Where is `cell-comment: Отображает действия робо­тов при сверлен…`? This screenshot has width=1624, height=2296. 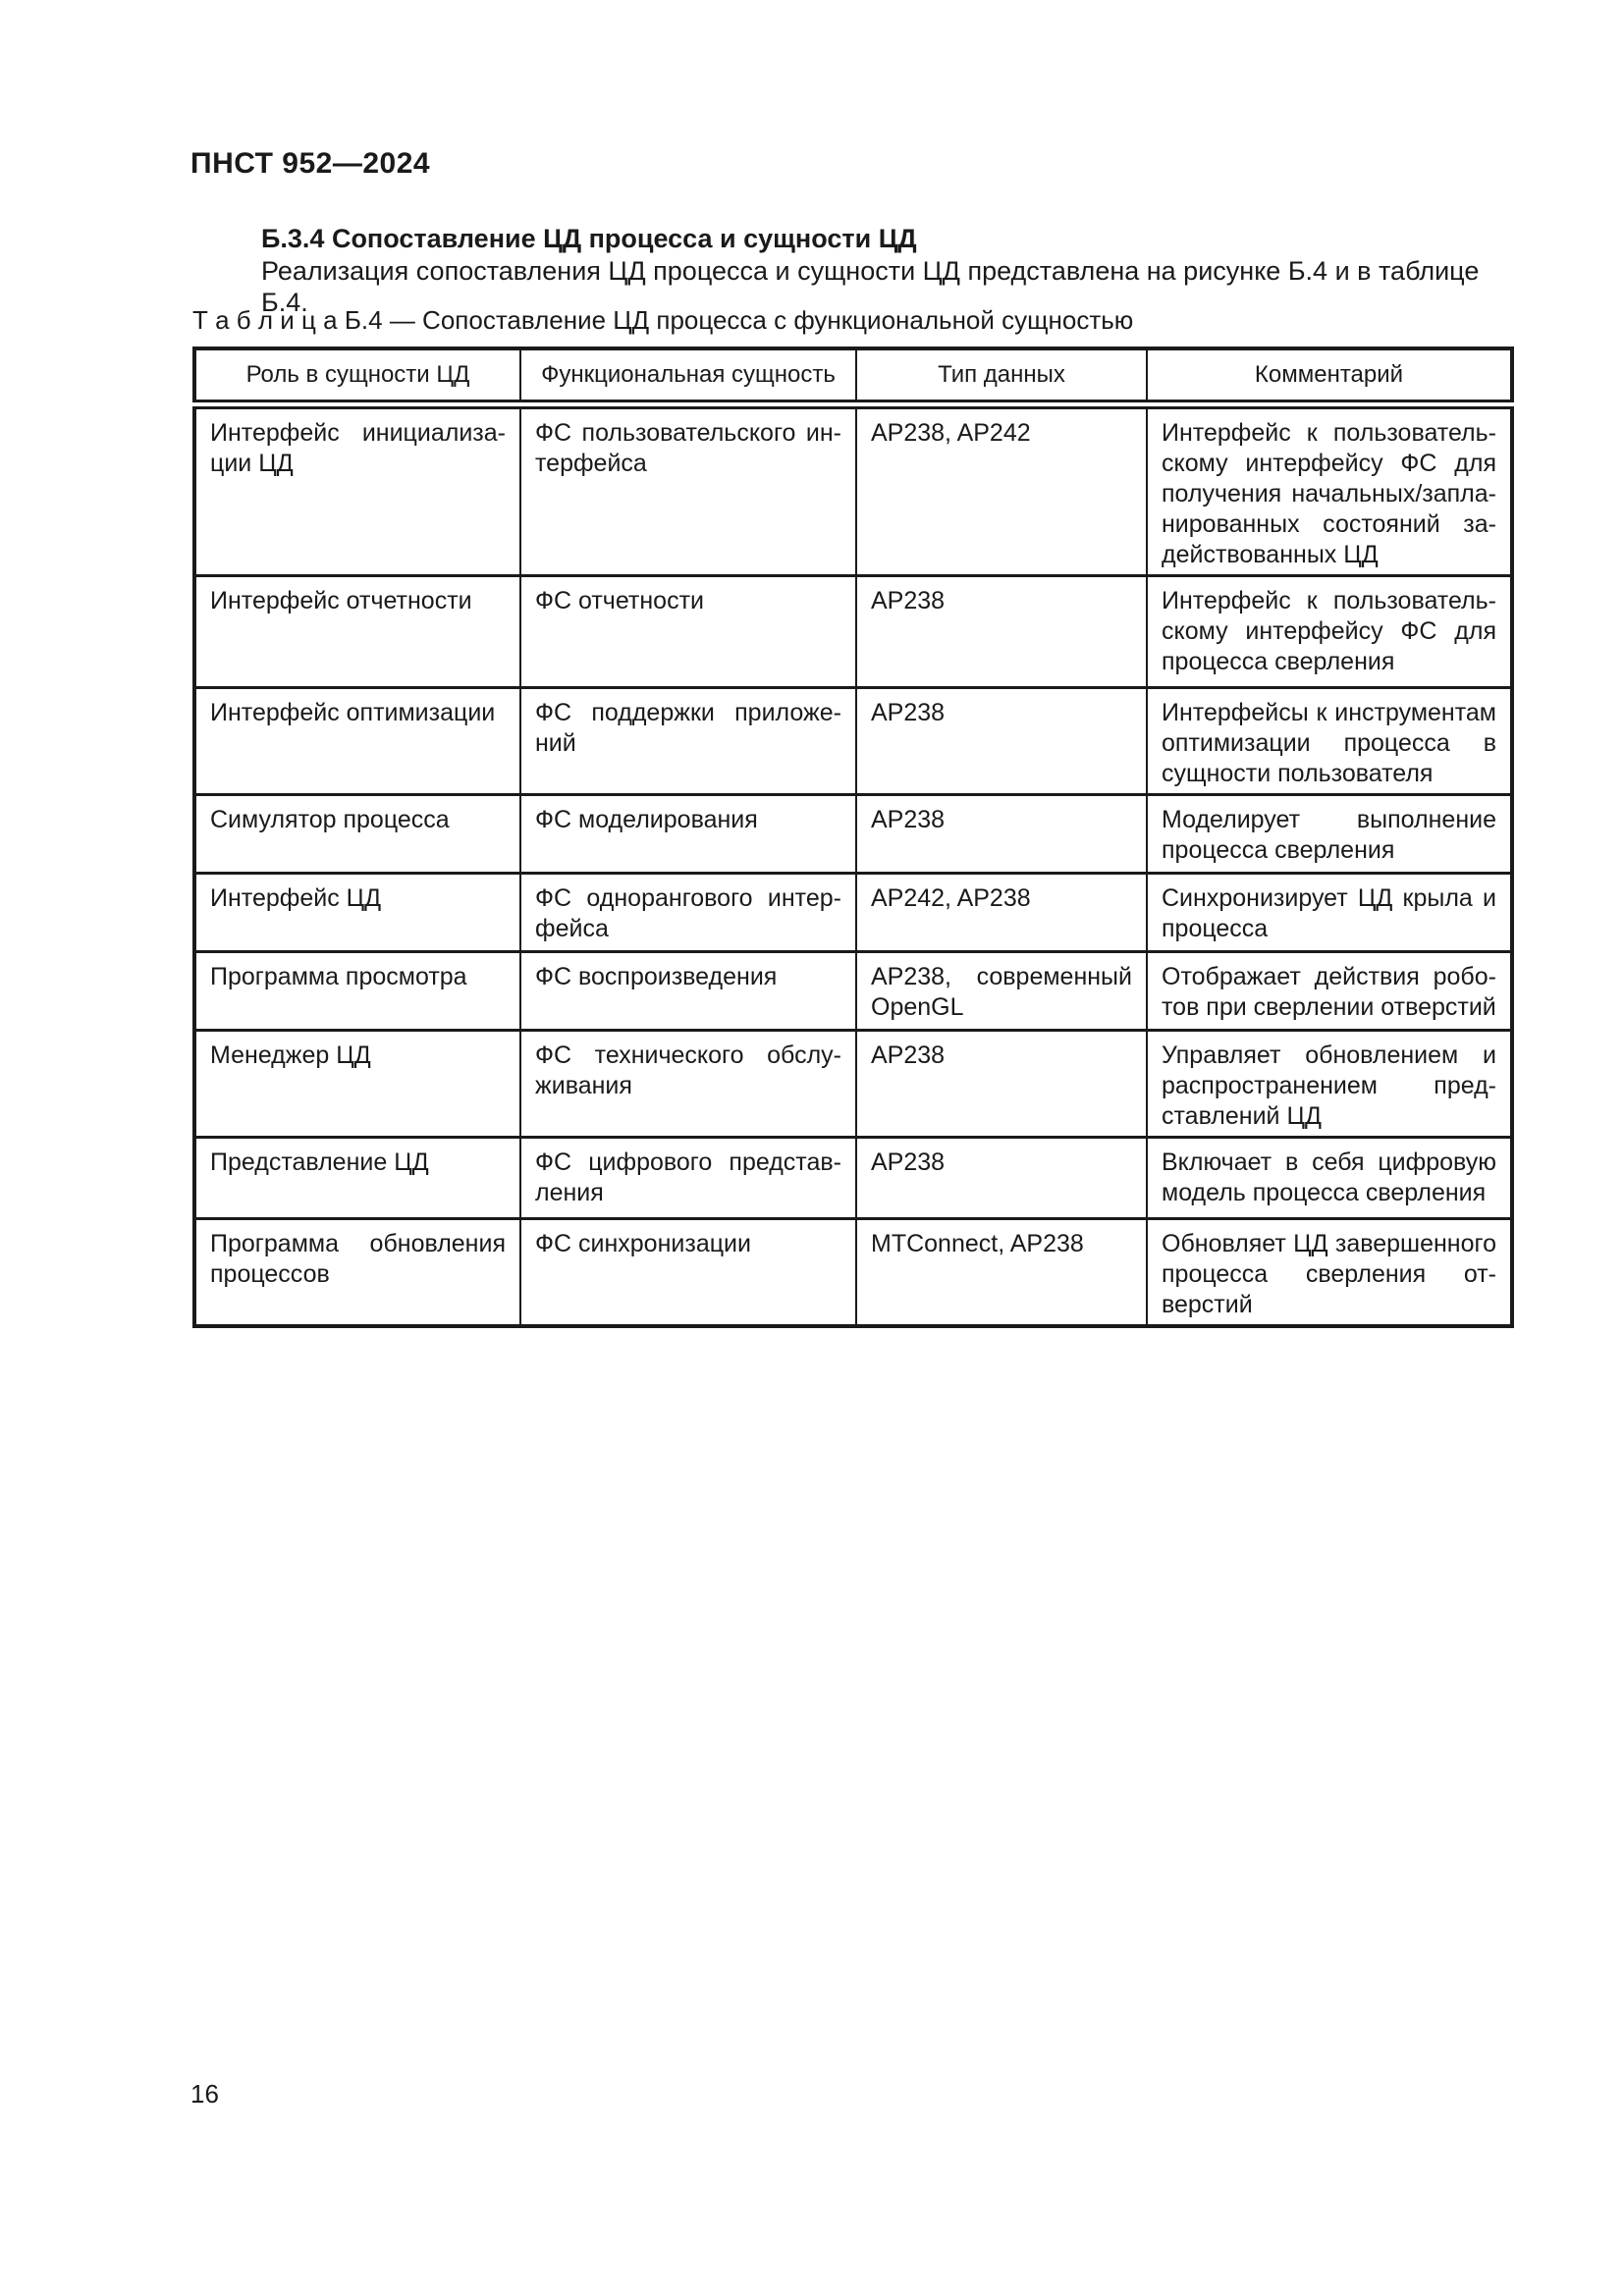 cell-comment: Отображает действия робо­тов при сверлен… is located at coordinates (1329, 991).